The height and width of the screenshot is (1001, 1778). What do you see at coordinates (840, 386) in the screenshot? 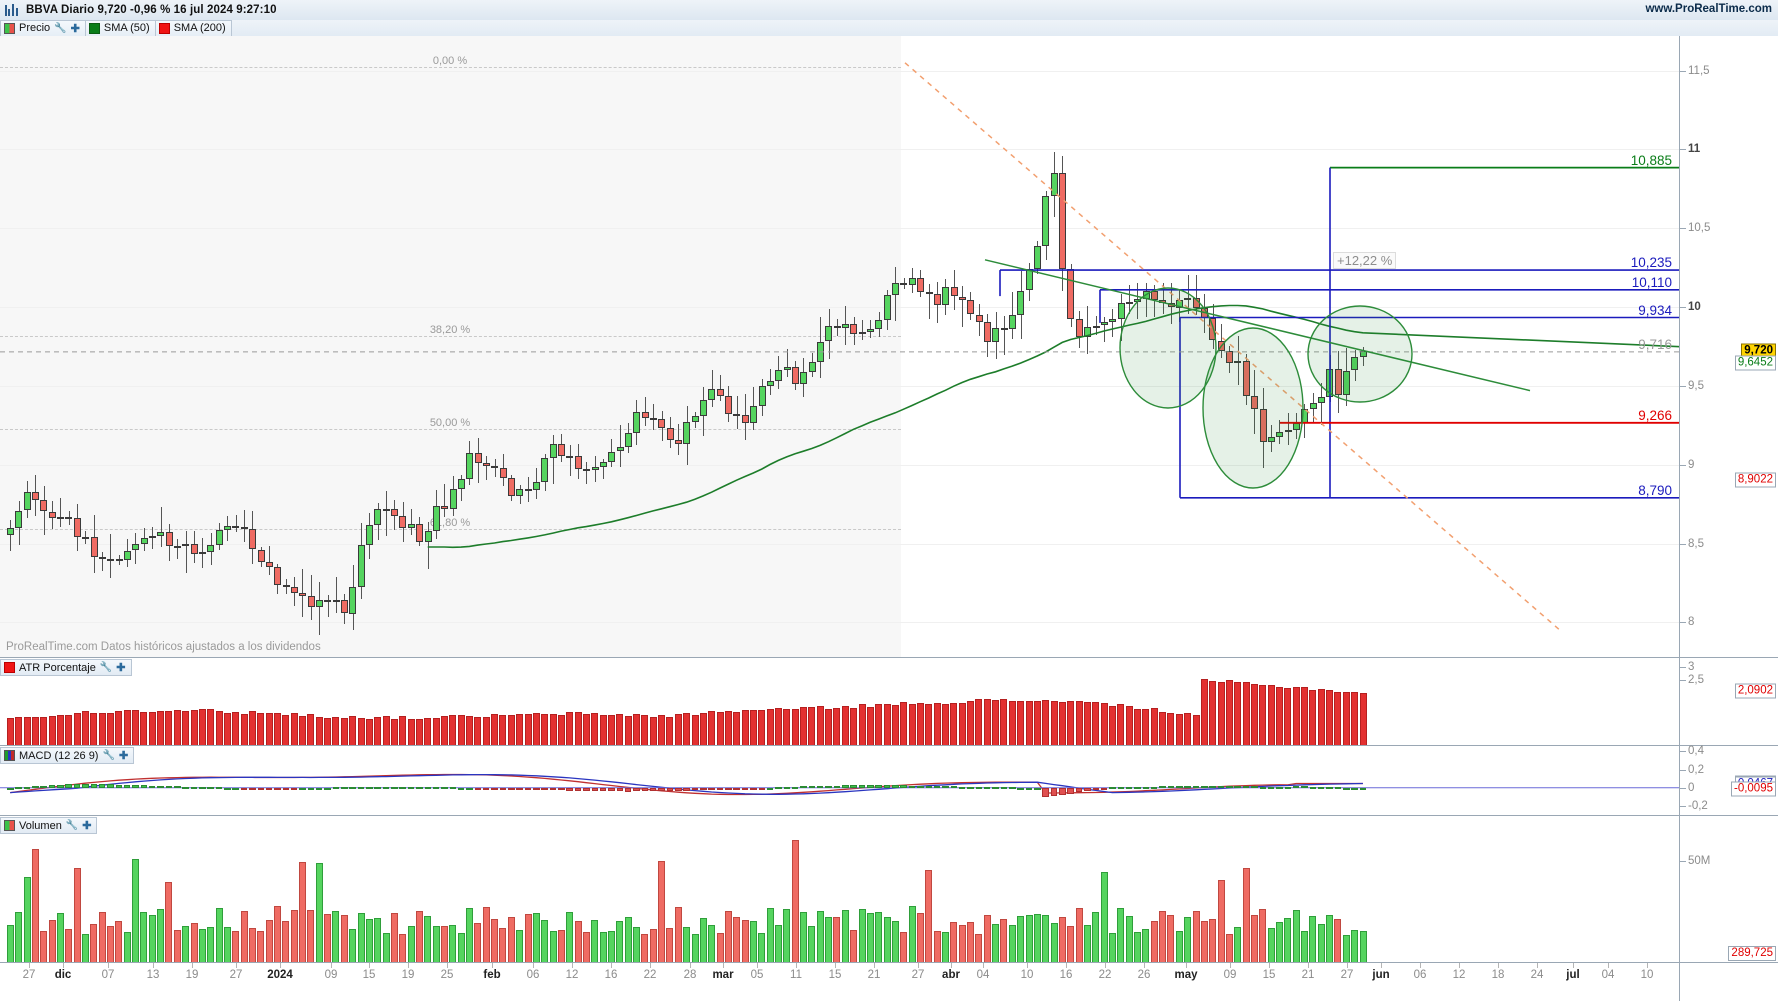
I see `price-gridline` at bounding box center [840, 386].